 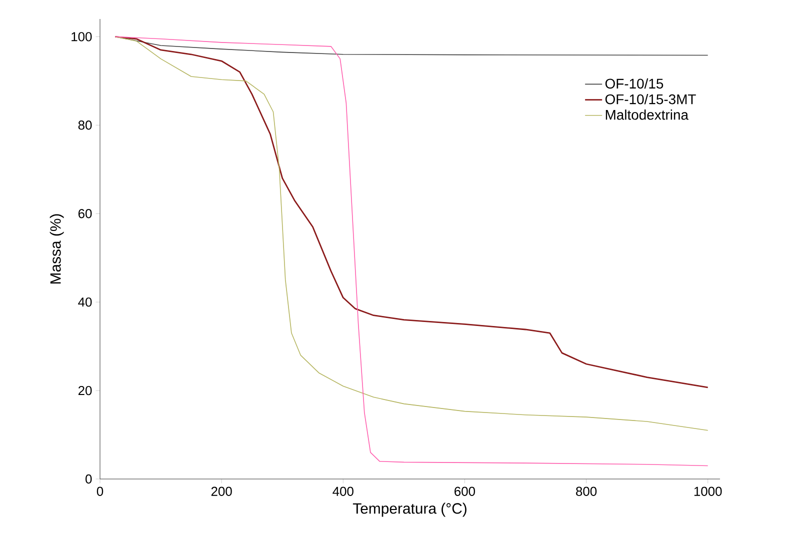 What do you see at coordinates (57, 249) in the screenshot?
I see `y-axis-title: Massa (%)` at bounding box center [57, 249].